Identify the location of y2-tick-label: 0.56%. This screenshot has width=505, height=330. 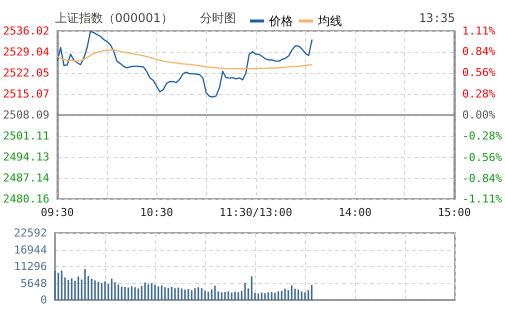
(479, 73).